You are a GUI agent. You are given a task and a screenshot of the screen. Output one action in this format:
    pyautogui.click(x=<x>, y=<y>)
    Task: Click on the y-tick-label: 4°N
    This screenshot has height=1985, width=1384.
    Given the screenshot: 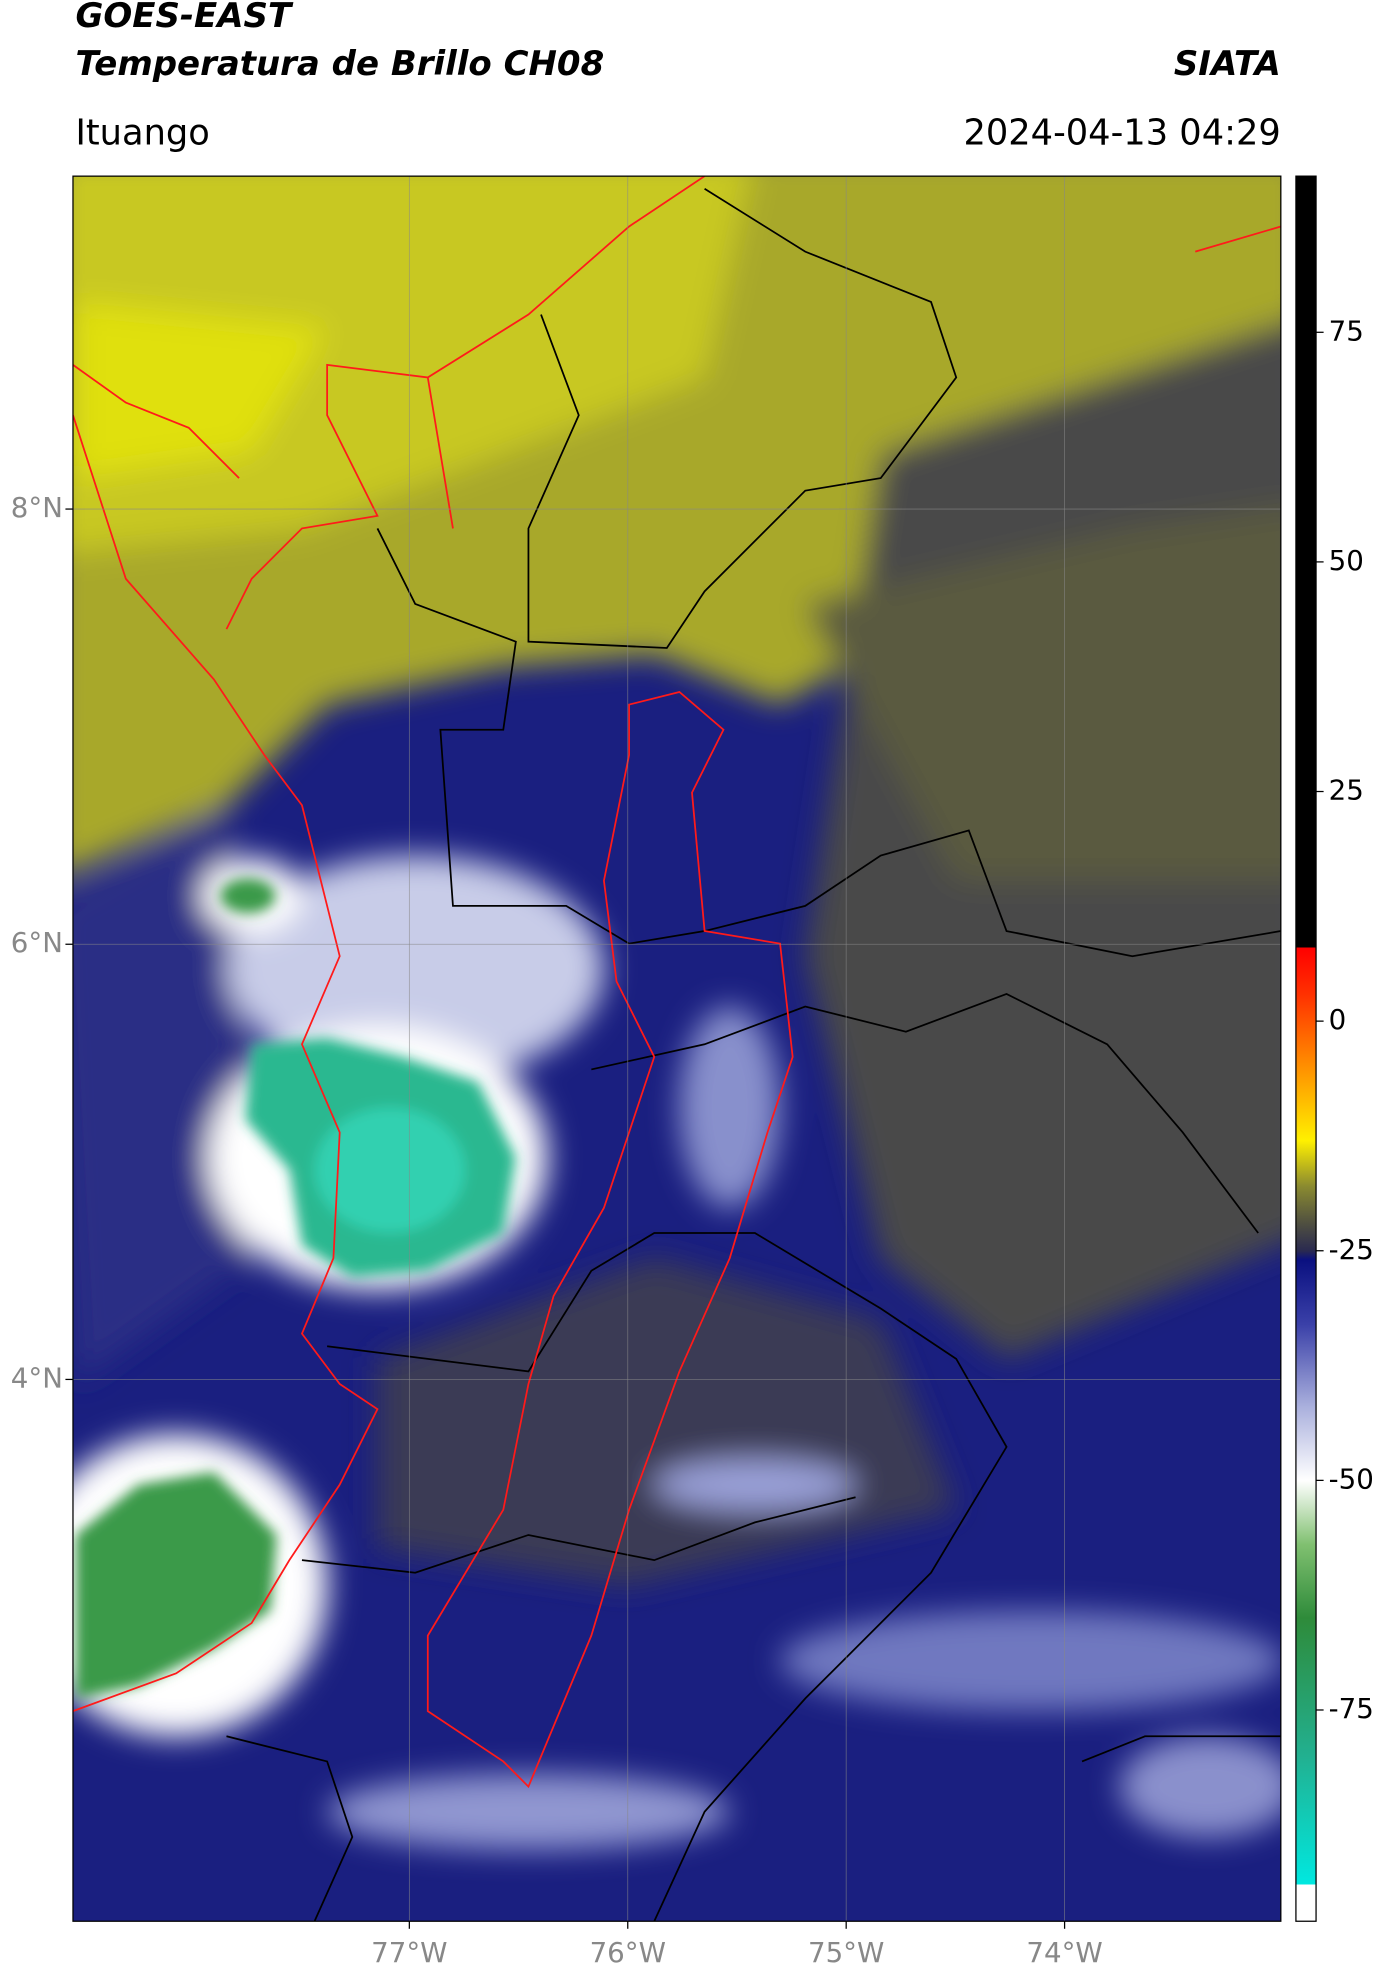 What is the action you would take?
    pyautogui.click(x=37, y=1377)
    